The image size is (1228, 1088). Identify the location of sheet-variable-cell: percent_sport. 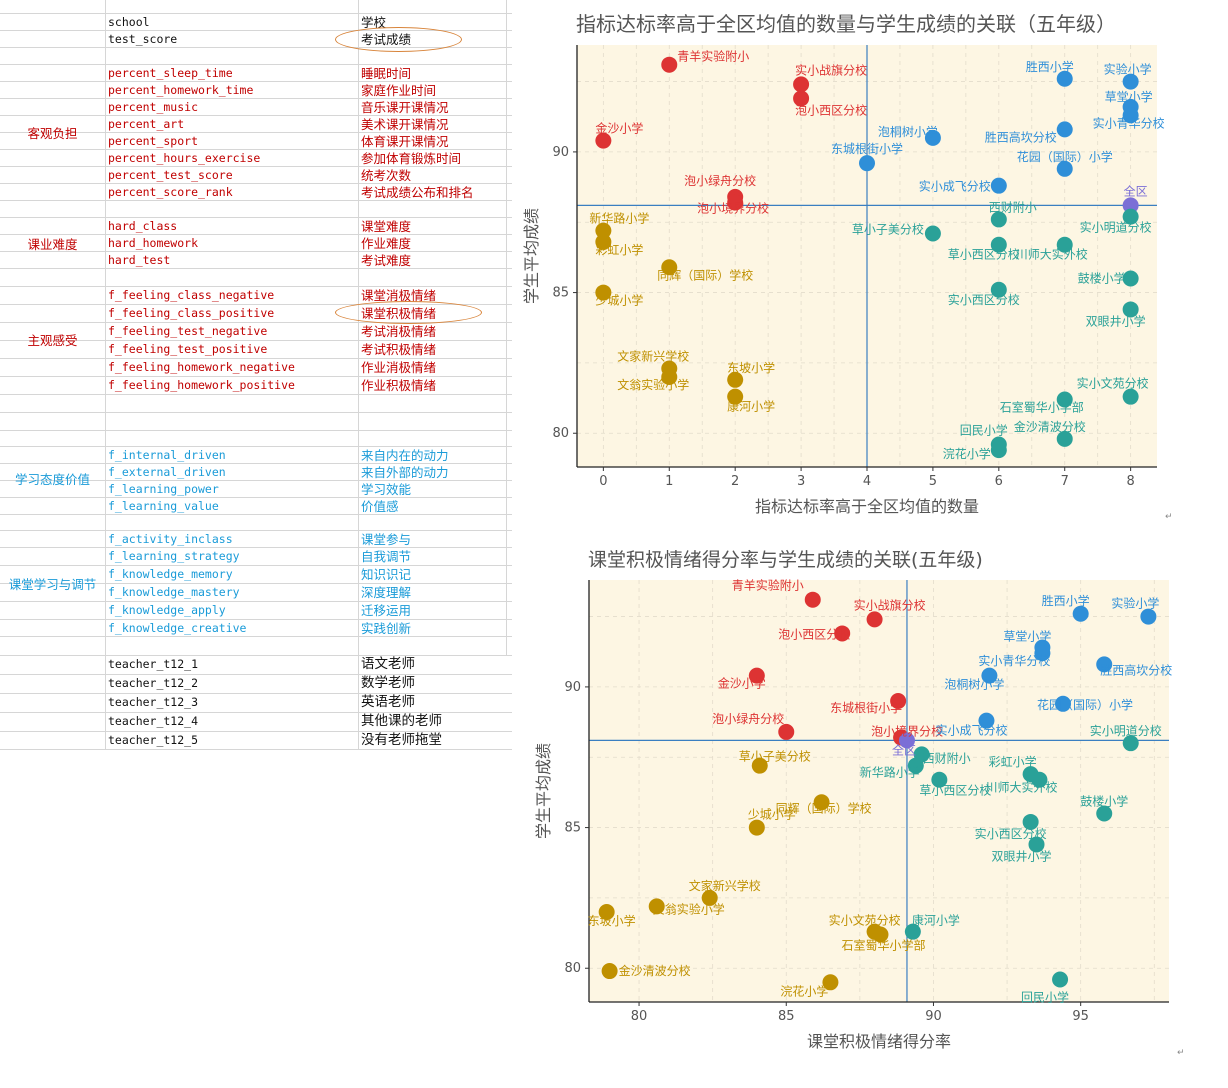
(153, 141).